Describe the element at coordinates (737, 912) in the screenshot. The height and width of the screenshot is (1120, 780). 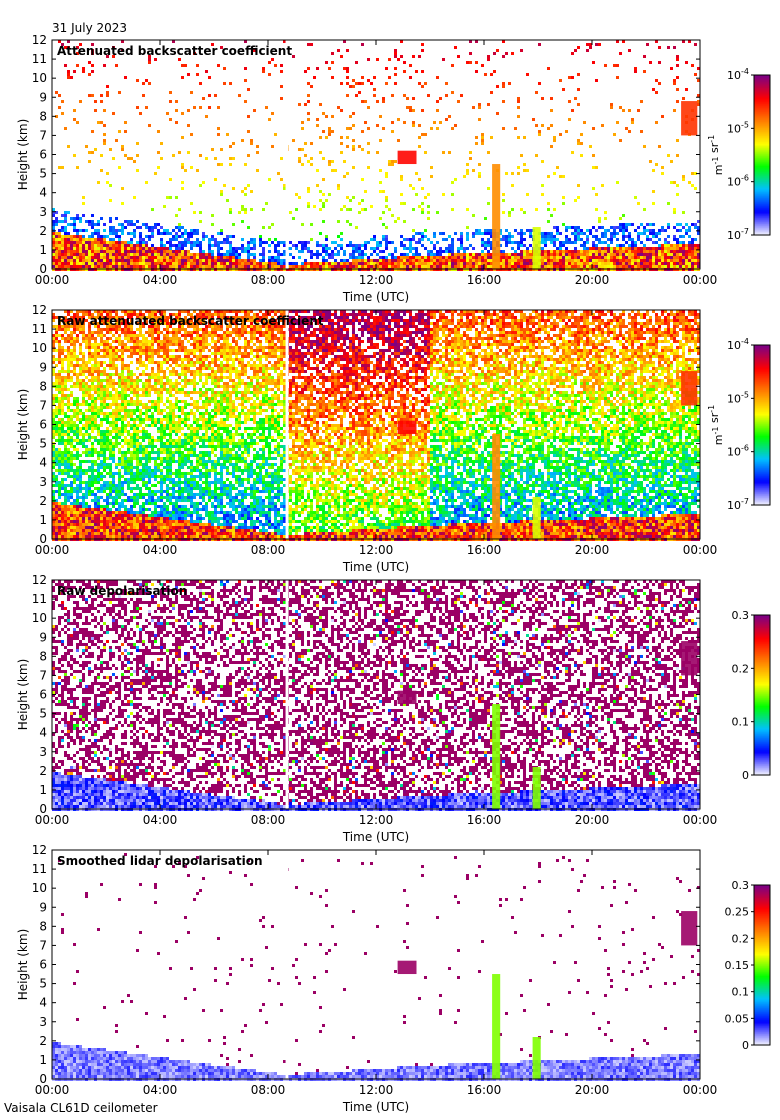
I see `colorbar-tick-label: 0.25` at that location.